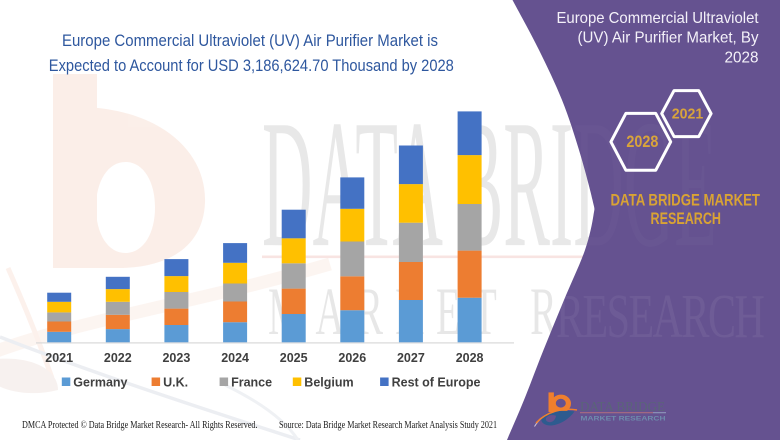  Describe the element at coordinates (352, 358) in the screenshot. I see `svg-text: 2026` at that location.